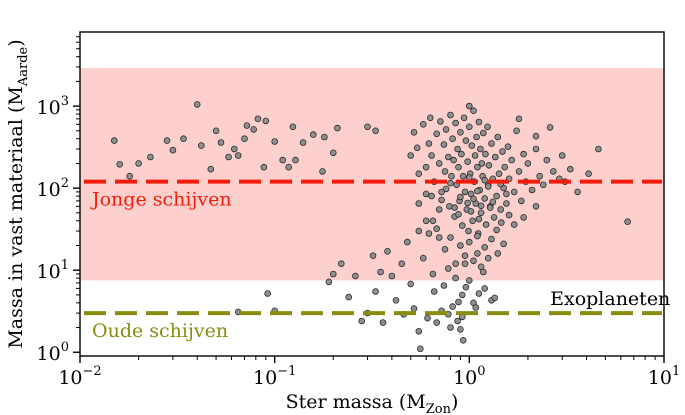  Describe the element at coordinates (53, 352) in the screenshot. I see `y-tick-label: 10⁰` at that location.